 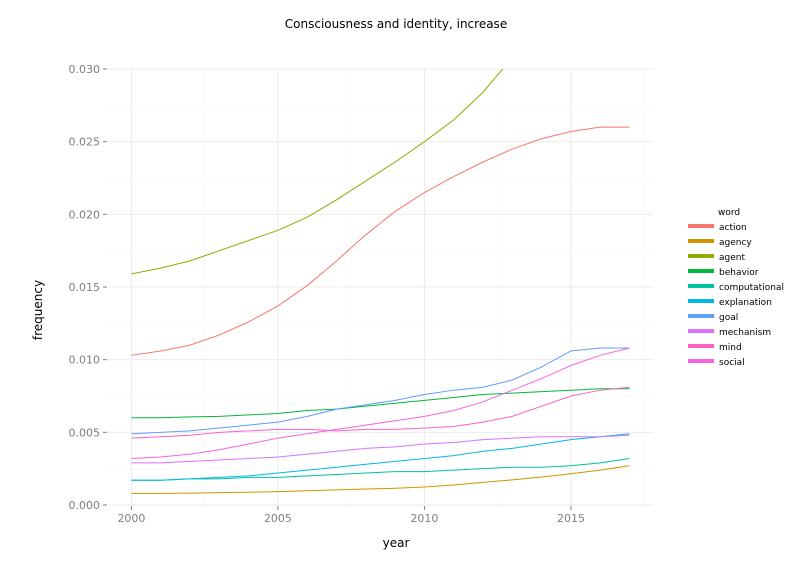 I want to click on y-tick-label: 0.025, so click(x=85, y=142).